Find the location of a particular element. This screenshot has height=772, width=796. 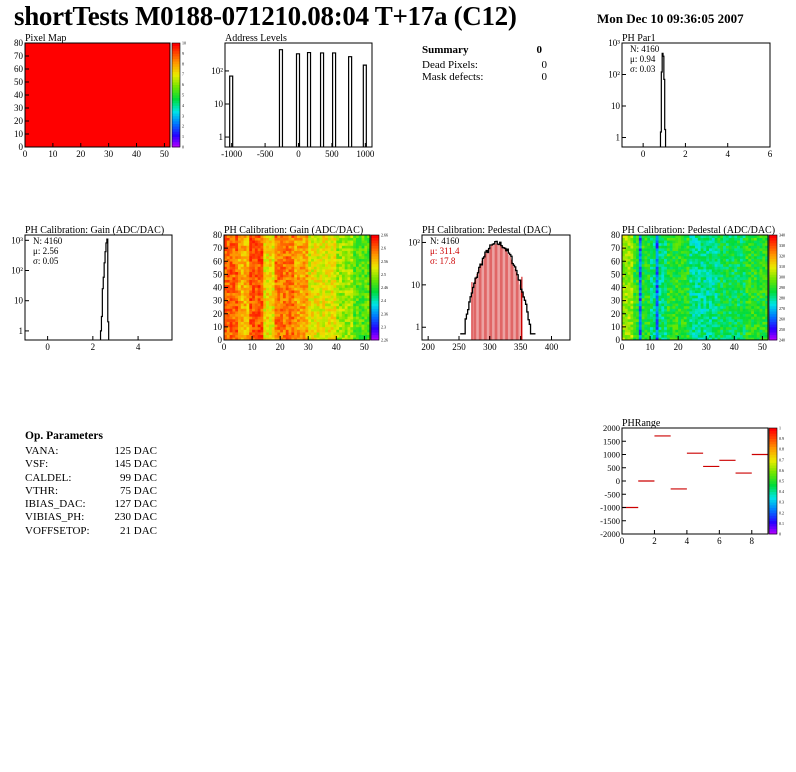

y-tick-label: 1000 is located at coordinates (611, 455).